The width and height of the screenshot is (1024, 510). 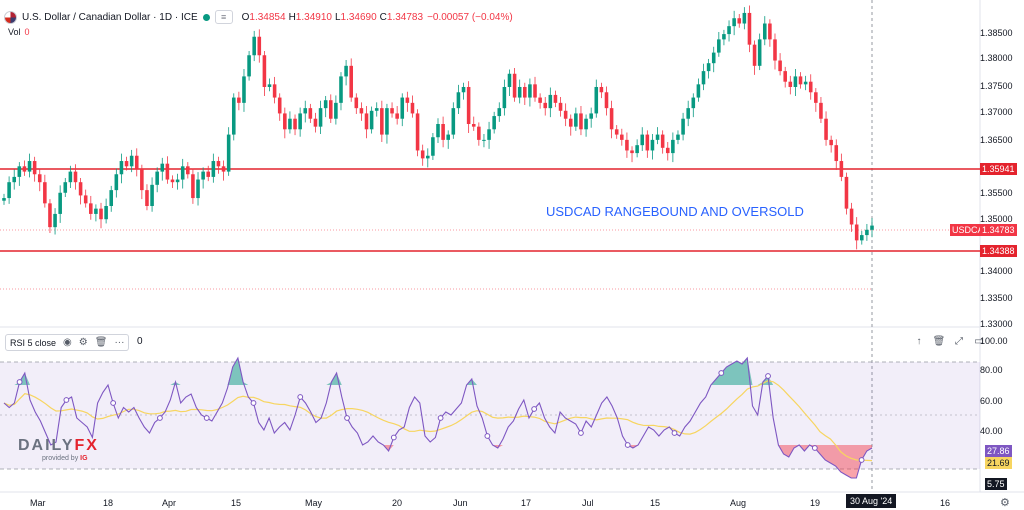 What do you see at coordinates (675, 211) in the screenshot?
I see `chart-annotation-text: USDCAD RANGEBOUND AND OVERSOLD` at bounding box center [675, 211].